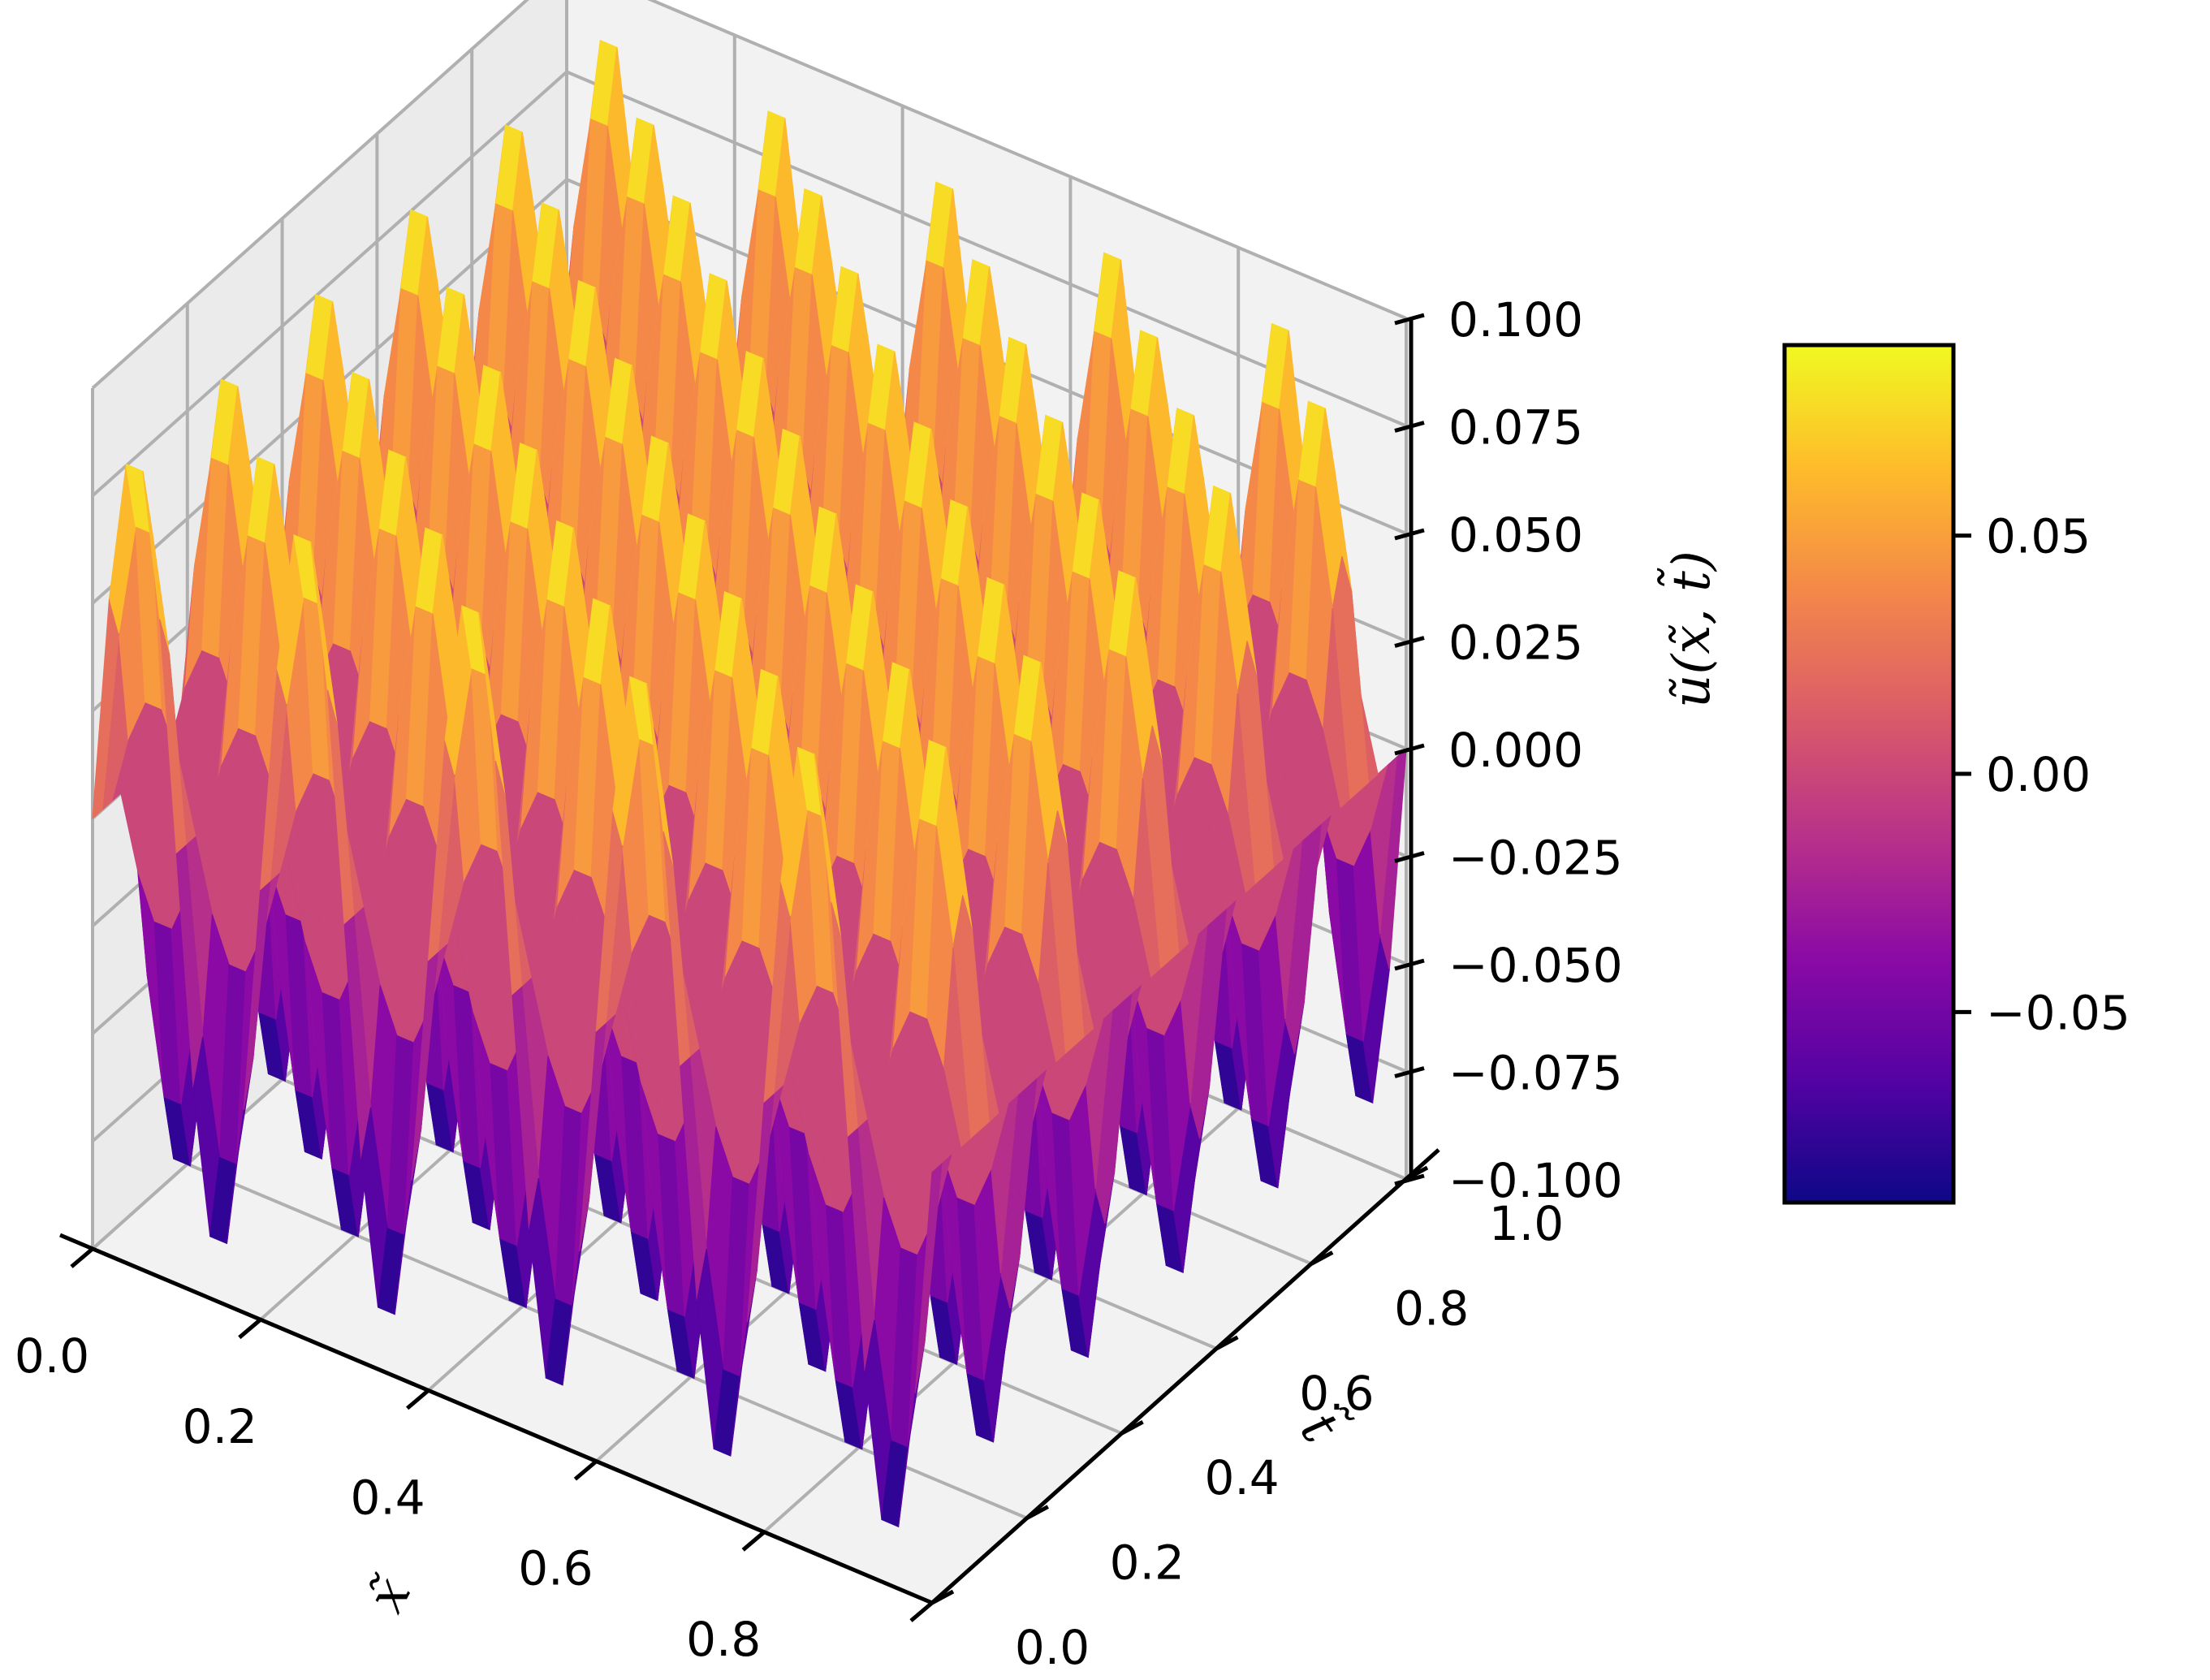 This screenshot has height=1680, width=2210. I want to click on z-axis-label: ũ(x̃, t̃), so click(1689, 629).